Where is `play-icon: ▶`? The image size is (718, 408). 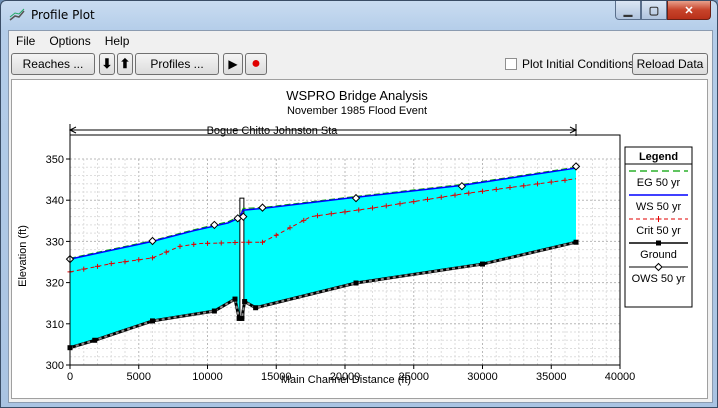 play-icon: ▶ is located at coordinates (233, 64).